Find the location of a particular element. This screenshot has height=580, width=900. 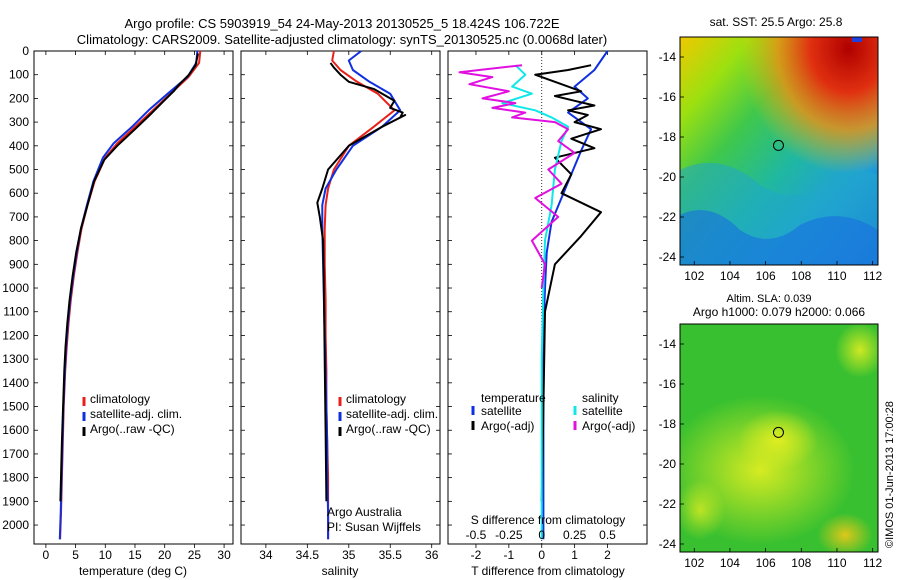

salinity-lines is located at coordinates (361, 295).